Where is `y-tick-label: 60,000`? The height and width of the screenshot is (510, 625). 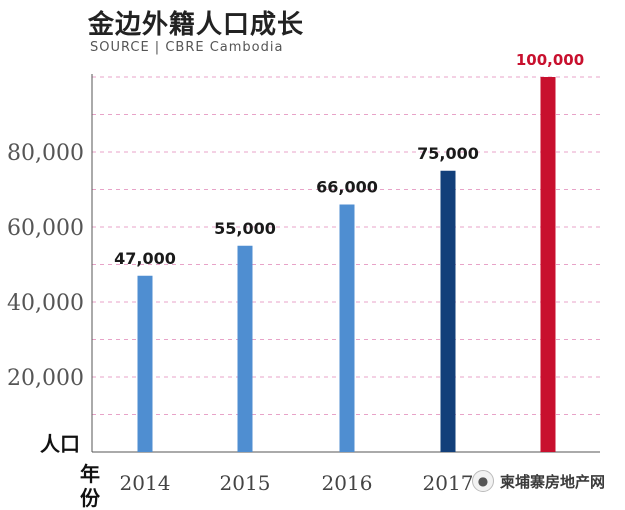 y-tick-label: 60,000 is located at coordinates (45, 228).